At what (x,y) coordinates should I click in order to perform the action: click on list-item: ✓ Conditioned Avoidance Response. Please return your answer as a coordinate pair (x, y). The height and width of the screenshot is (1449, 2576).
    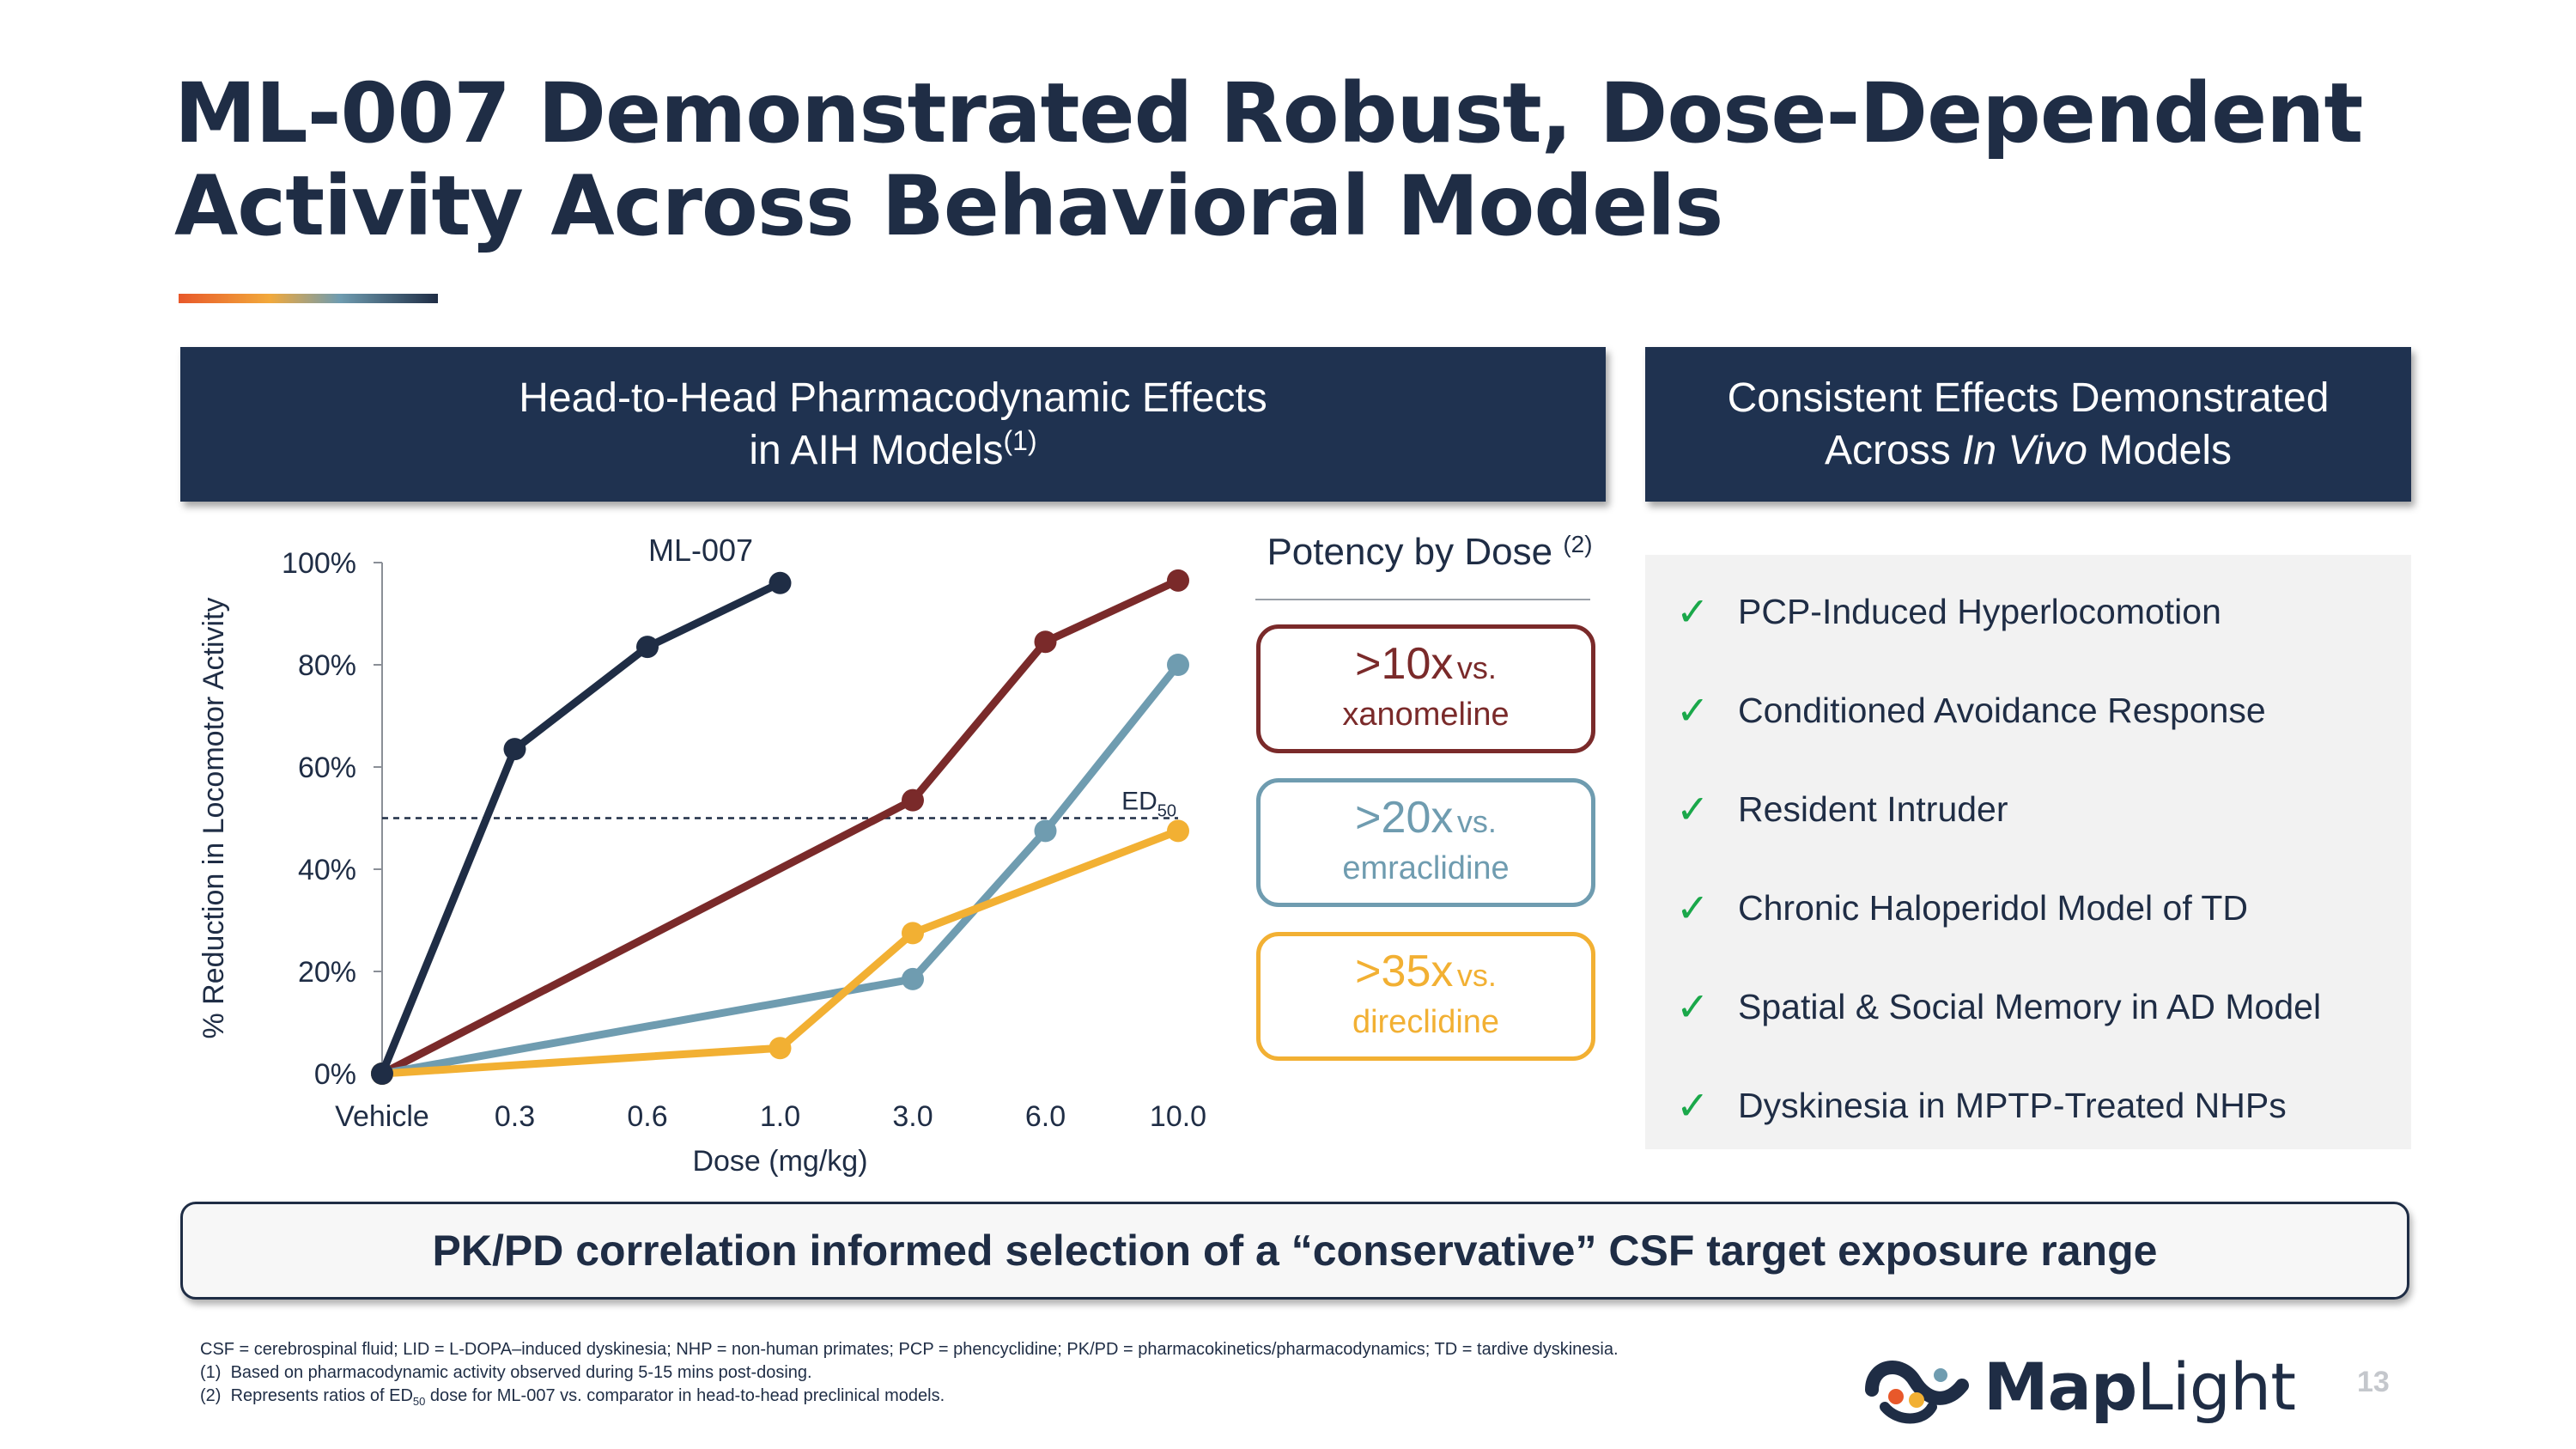
    Looking at the image, I should click on (1971, 710).